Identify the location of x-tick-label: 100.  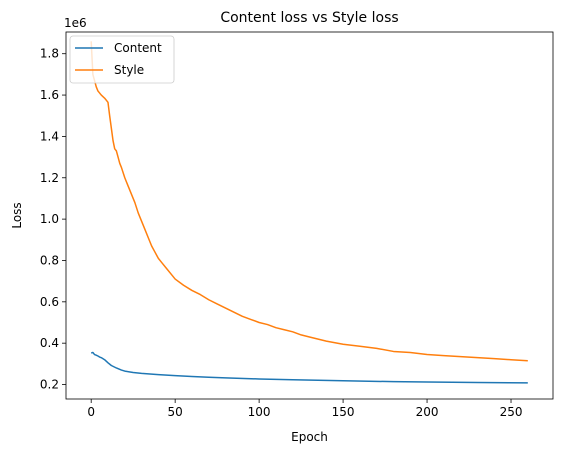
(259, 412).